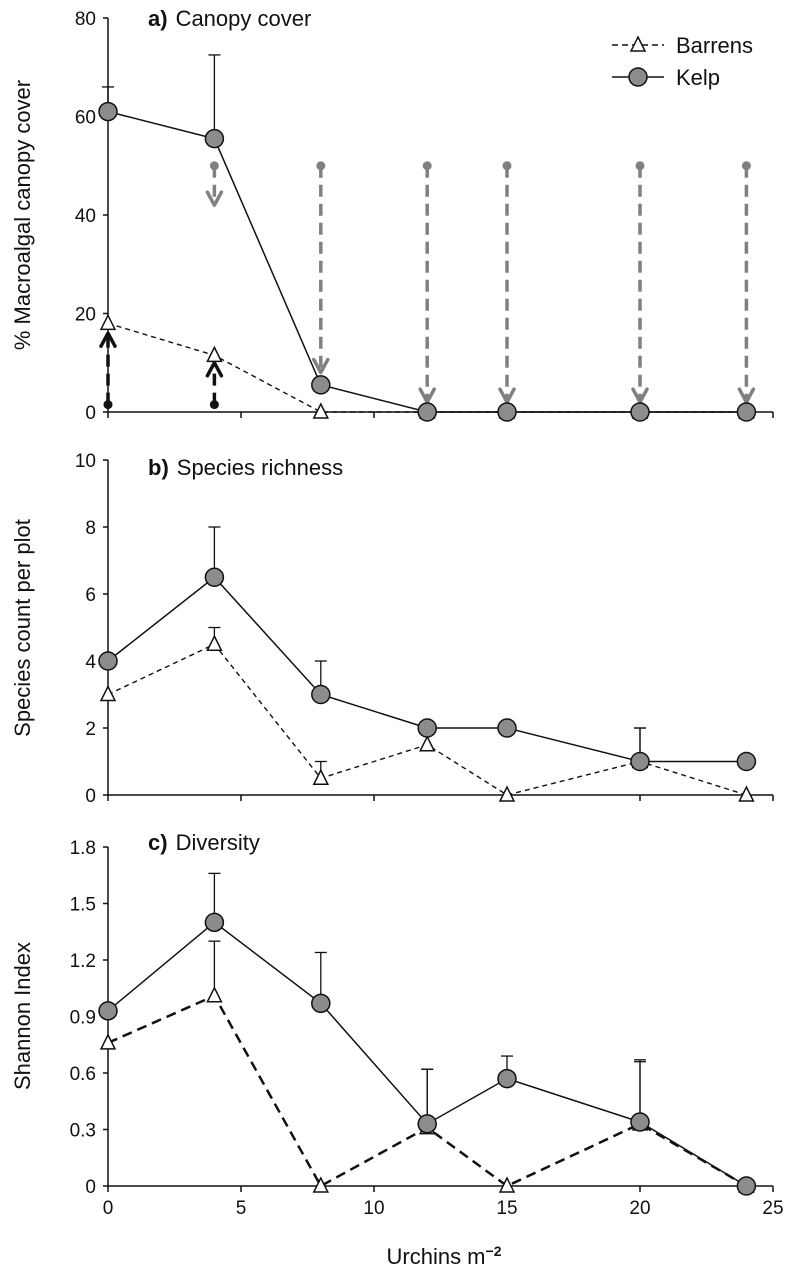 The width and height of the screenshot is (792, 1280). Describe the element at coordinates (22, 1016) in the screenshot. I see `panel-c-ylabel: Shannon Index` at that location.